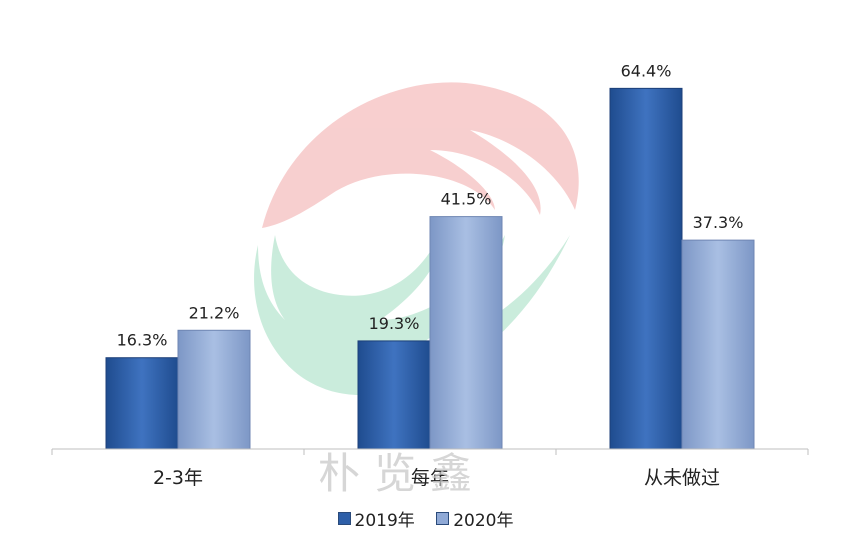 This screenshot has width=851, height=549. What do you see at coordinates (214, 312) in the screenshot?
I see `data-label: 21.2%` at bounding box center [214, 312].